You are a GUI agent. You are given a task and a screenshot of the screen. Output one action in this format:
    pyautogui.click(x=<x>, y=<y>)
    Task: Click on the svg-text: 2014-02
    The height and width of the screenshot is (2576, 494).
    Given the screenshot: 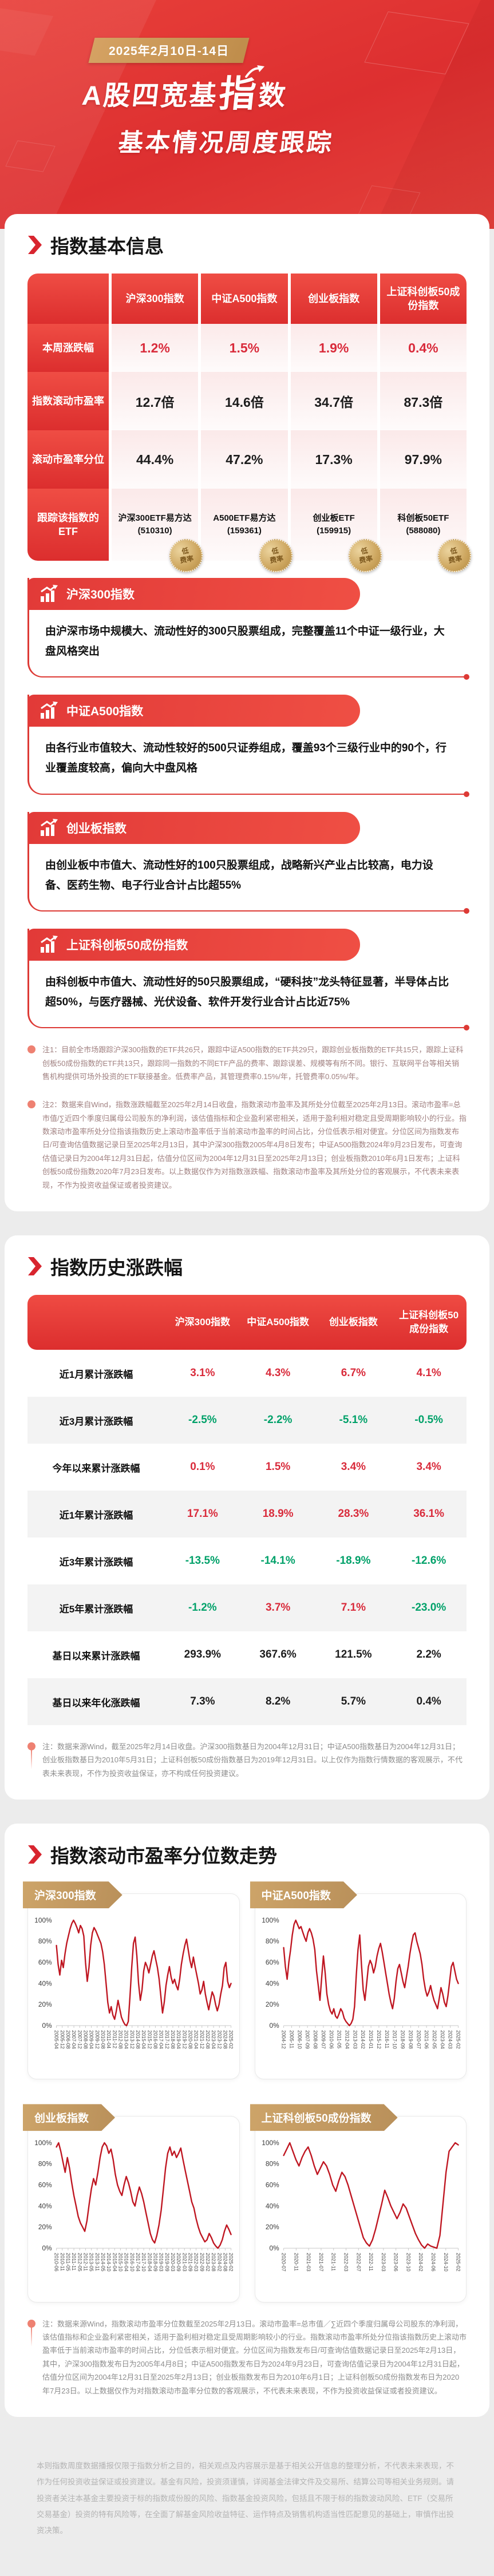 What is the action you would take?
    pyautogui.click(x=363, y=2040)
    